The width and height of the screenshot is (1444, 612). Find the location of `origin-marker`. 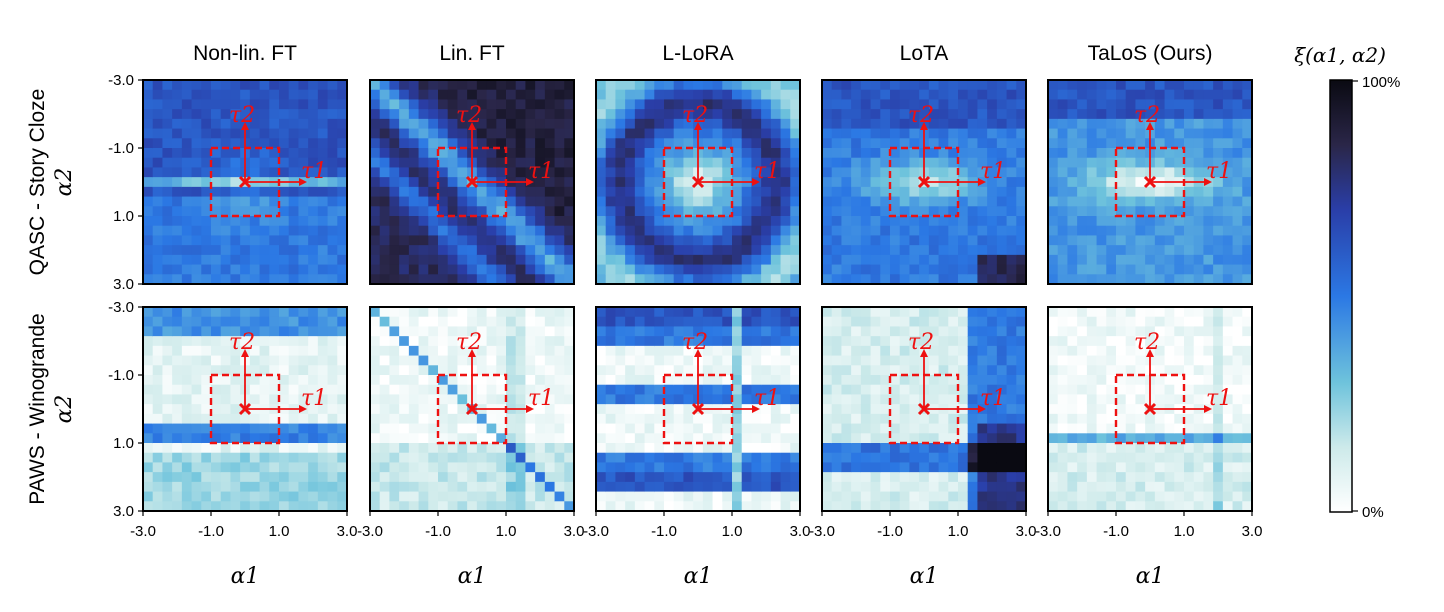

origin-marker is located at coordinates (698, 182).